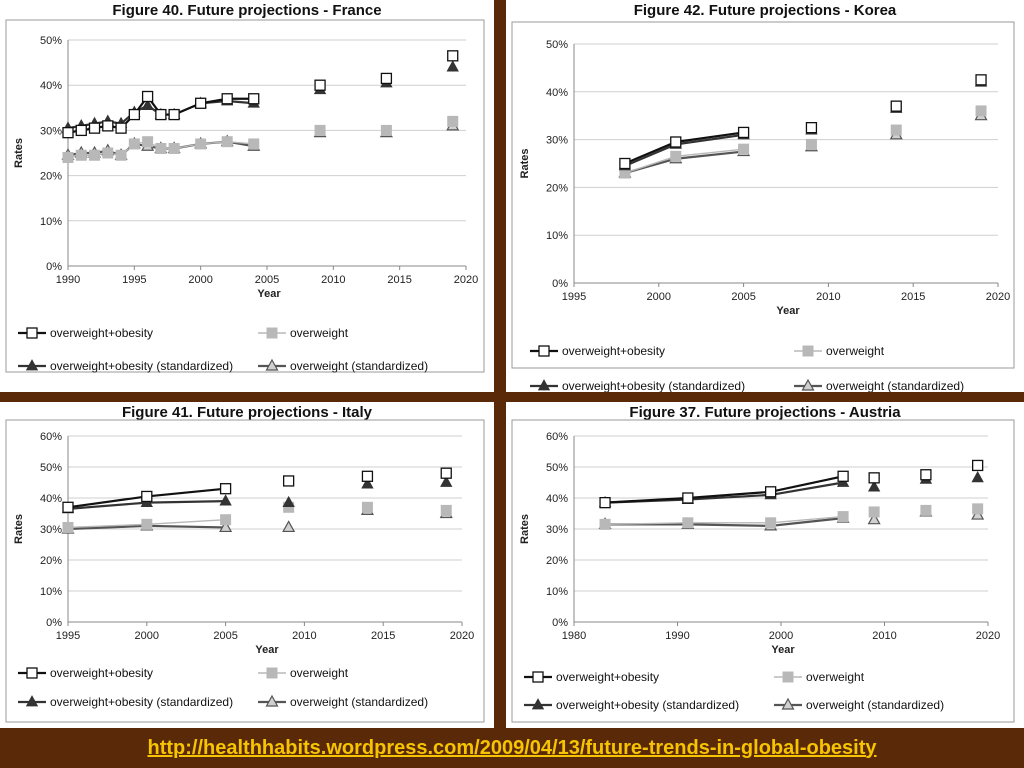 The width and height of the screenshot is (1024, 768). Describe the element at coordinates (272, 700) in the screenshot. I see `data-point-ow-std-legend` at that location.